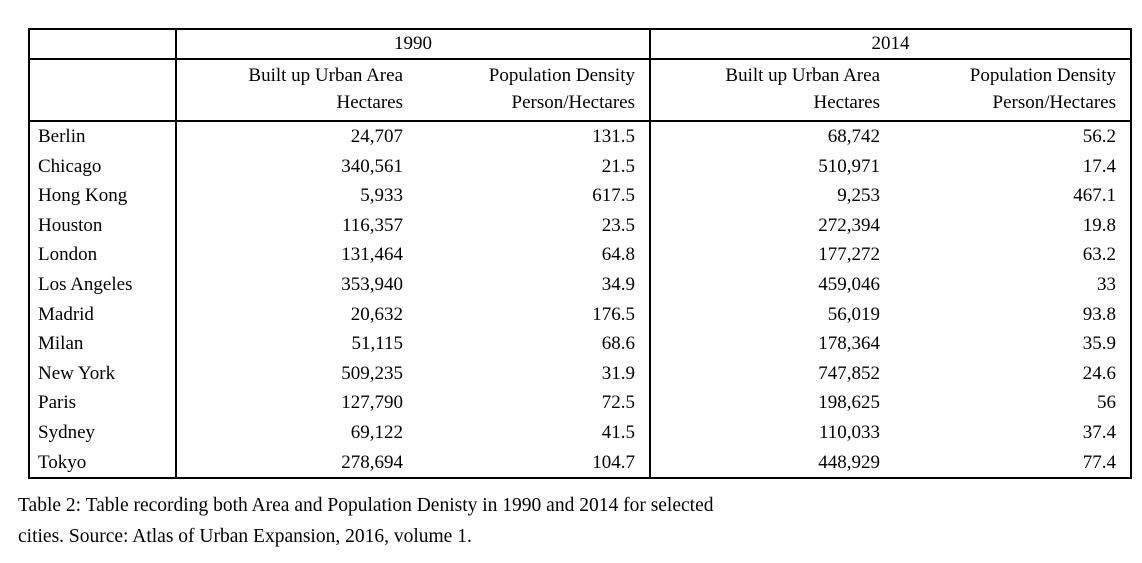 The width and height of the screenshot is (1142, 563). Describe the element at coordinates (372, 255) in the screenshot. I see `area-1990-cell: 131,464` at that location.